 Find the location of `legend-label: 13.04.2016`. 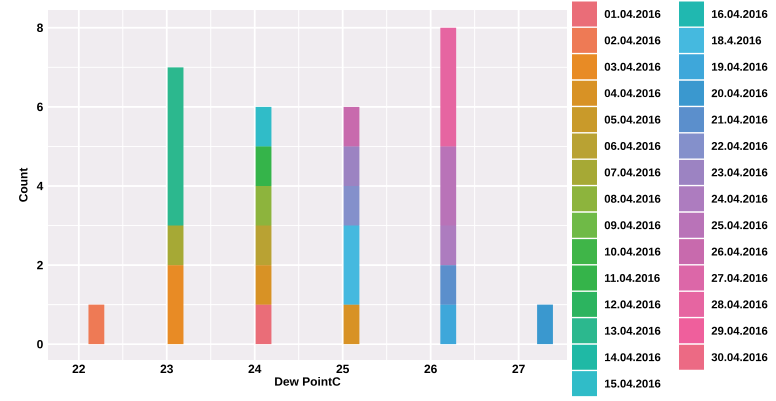

legend-label: 13.04.2016 is located at coordinates (632, 330).